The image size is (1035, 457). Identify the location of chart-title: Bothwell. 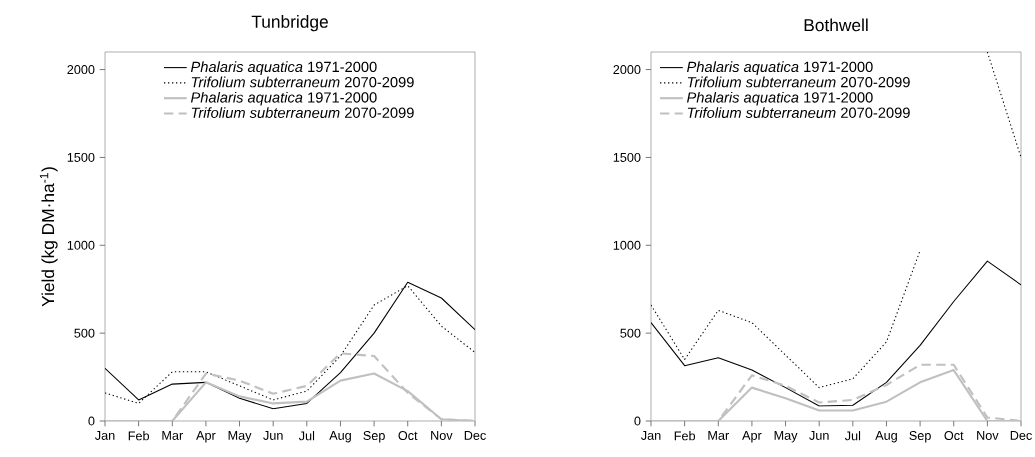
(836, 25).